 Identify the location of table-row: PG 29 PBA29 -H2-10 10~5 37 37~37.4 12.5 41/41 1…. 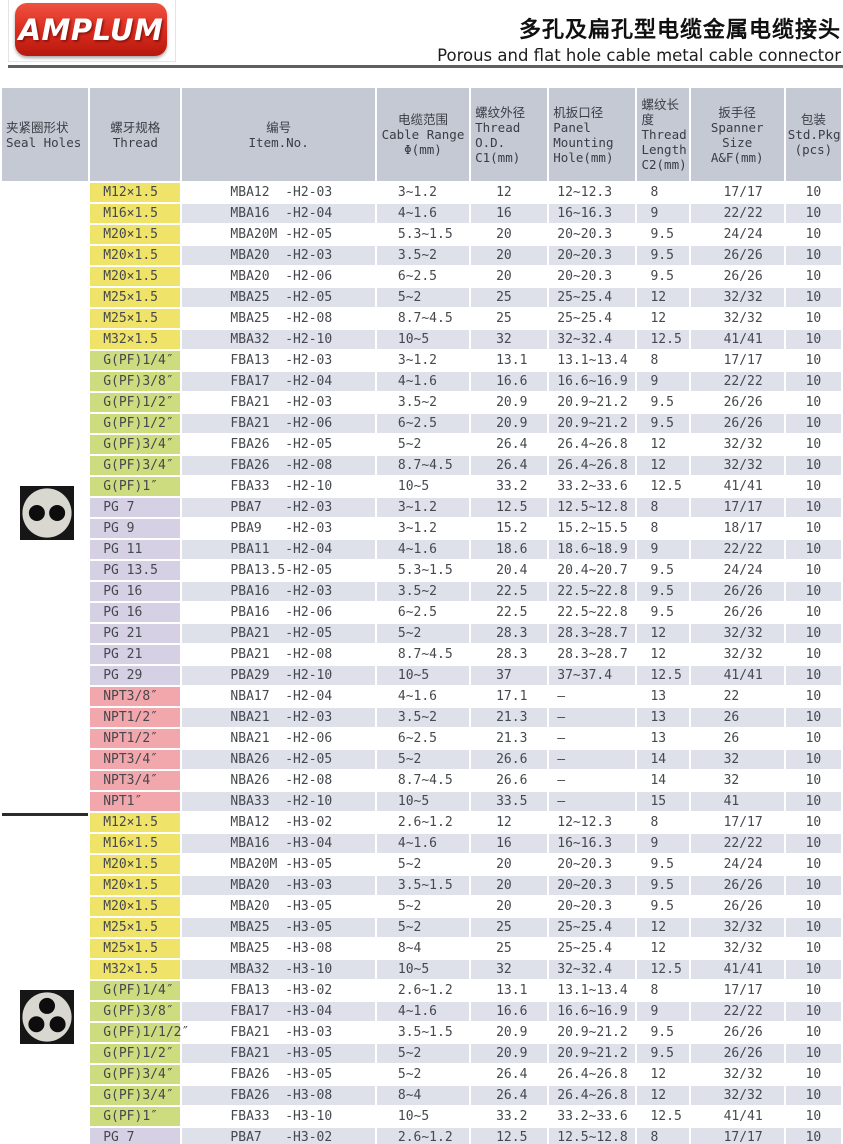
(421, 675).